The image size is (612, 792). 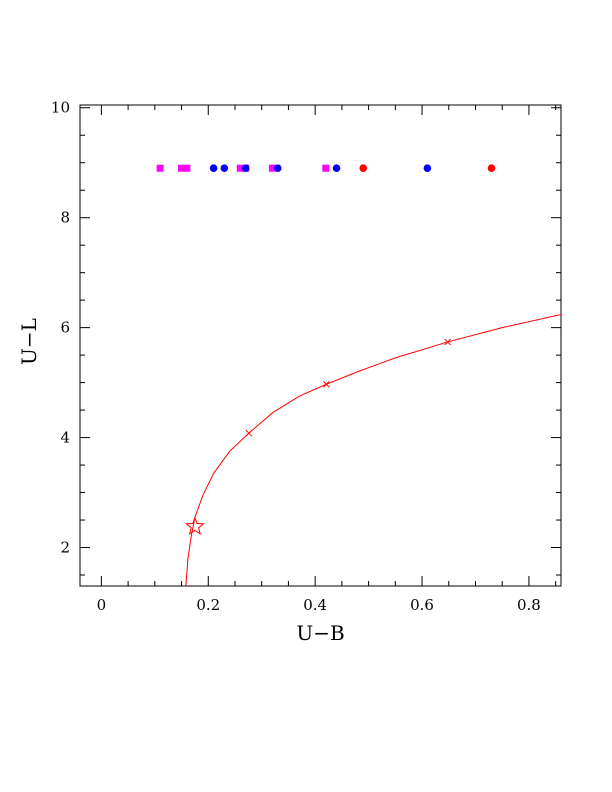 I want to click on x-tick-label: 0.4, so click(x=315, y=605).